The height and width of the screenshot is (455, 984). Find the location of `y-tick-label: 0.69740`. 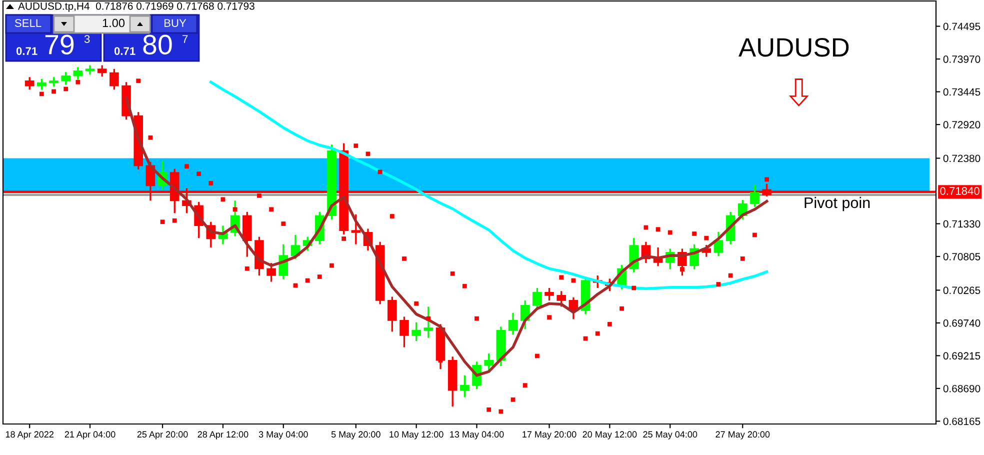

y-tick-label: 0.69740 is located at coordinates (961, 323).